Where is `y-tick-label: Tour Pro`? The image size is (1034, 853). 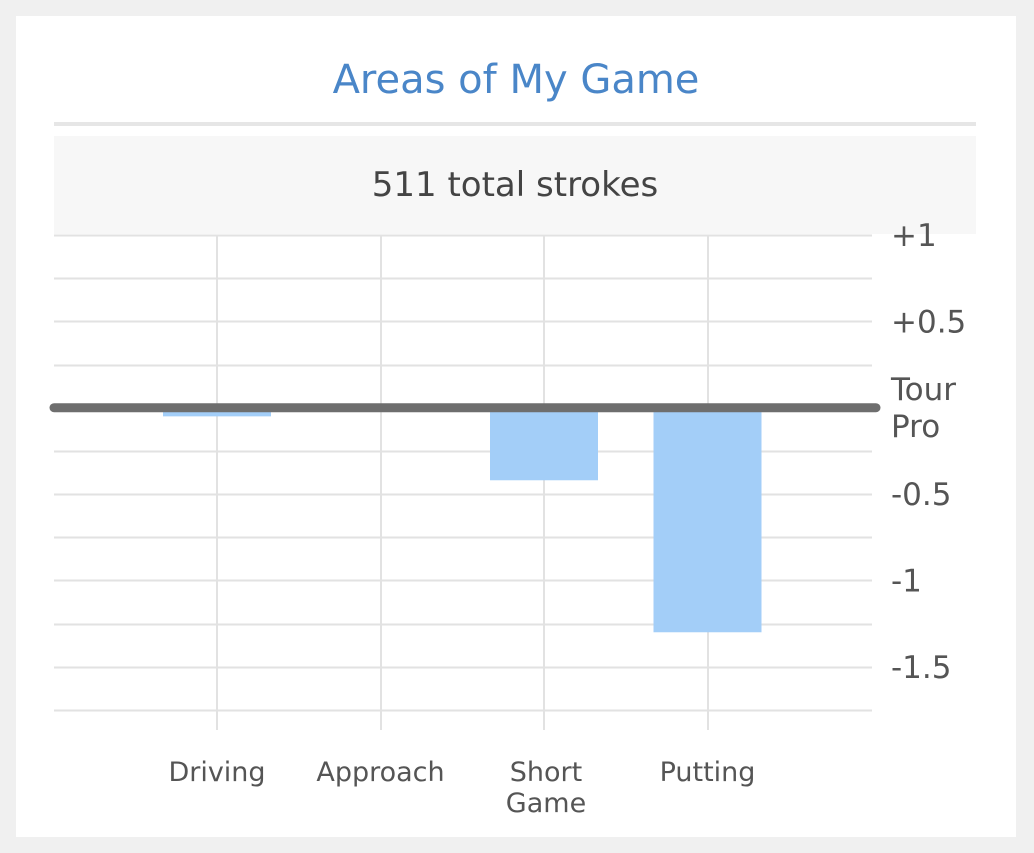
y-tick-label: Tour Pro is located at coordinates (923, 408).